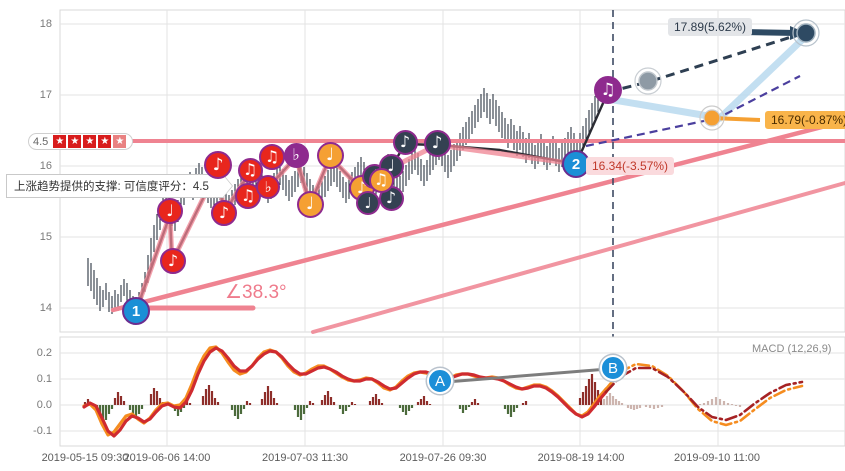 The width and height of the screenshot is (845, 471). I want to click on price-ytick-4: 14, so click(45, 308).